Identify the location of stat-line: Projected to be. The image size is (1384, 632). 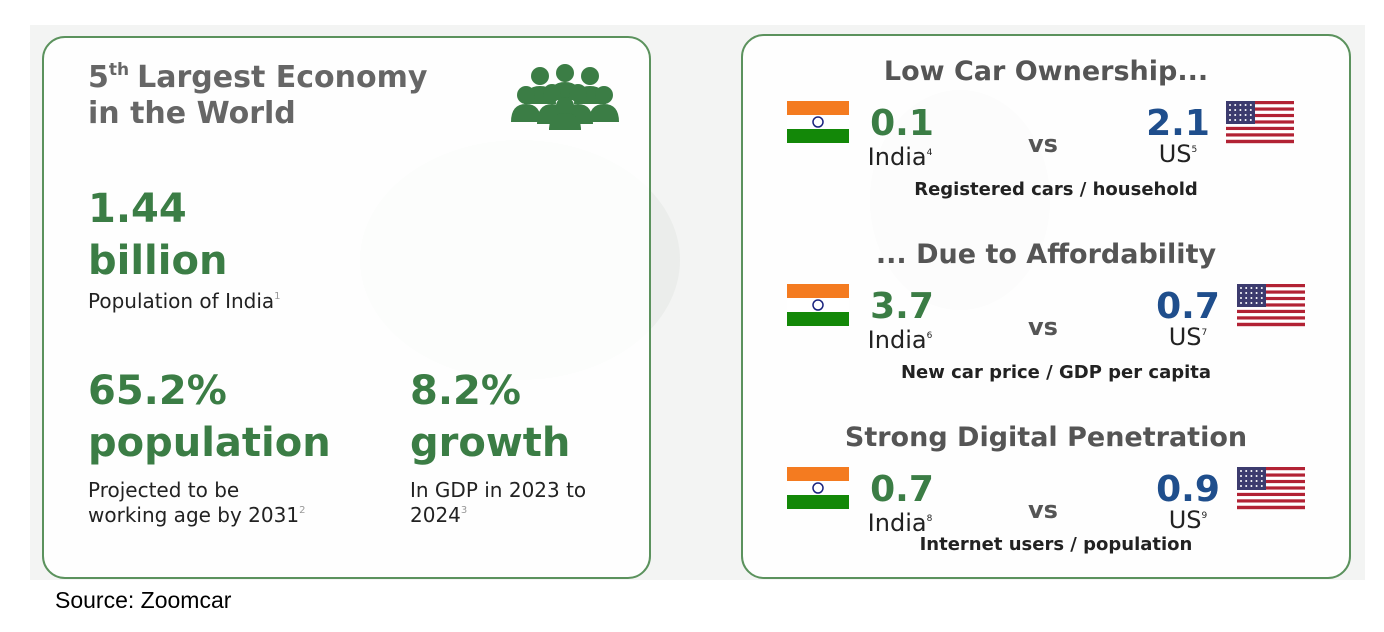
(163, 490).